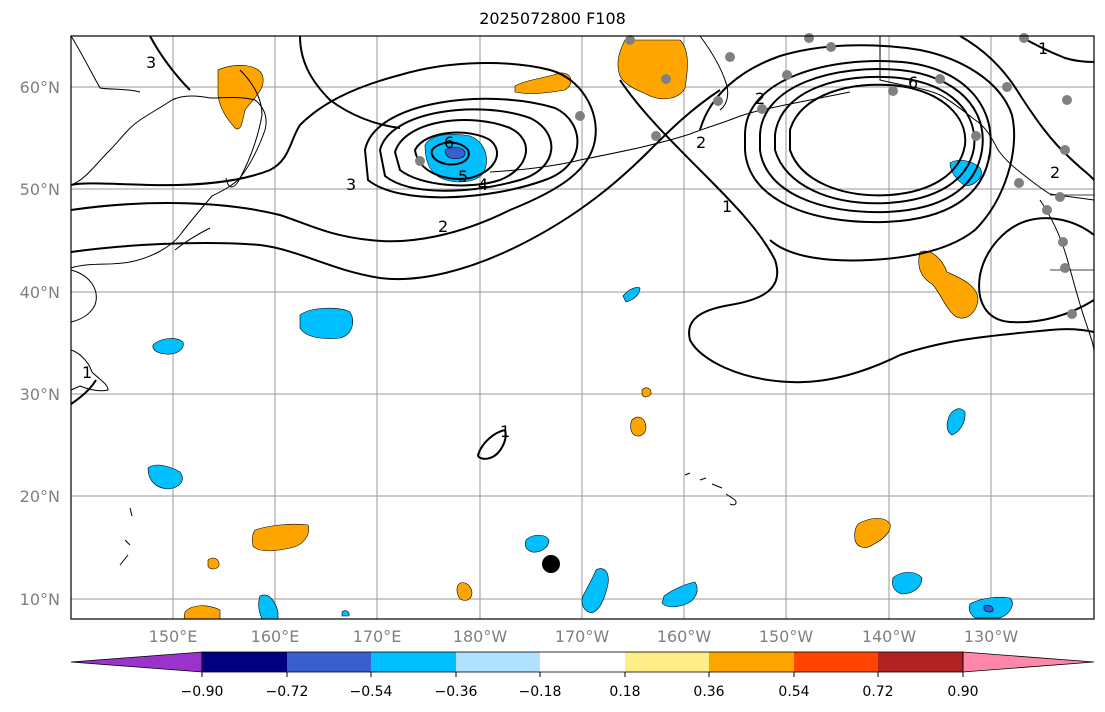  What do you see at coordinates (83, 296) in the screenshot?
I see `japan-coast` at bounding box center [83, 296].